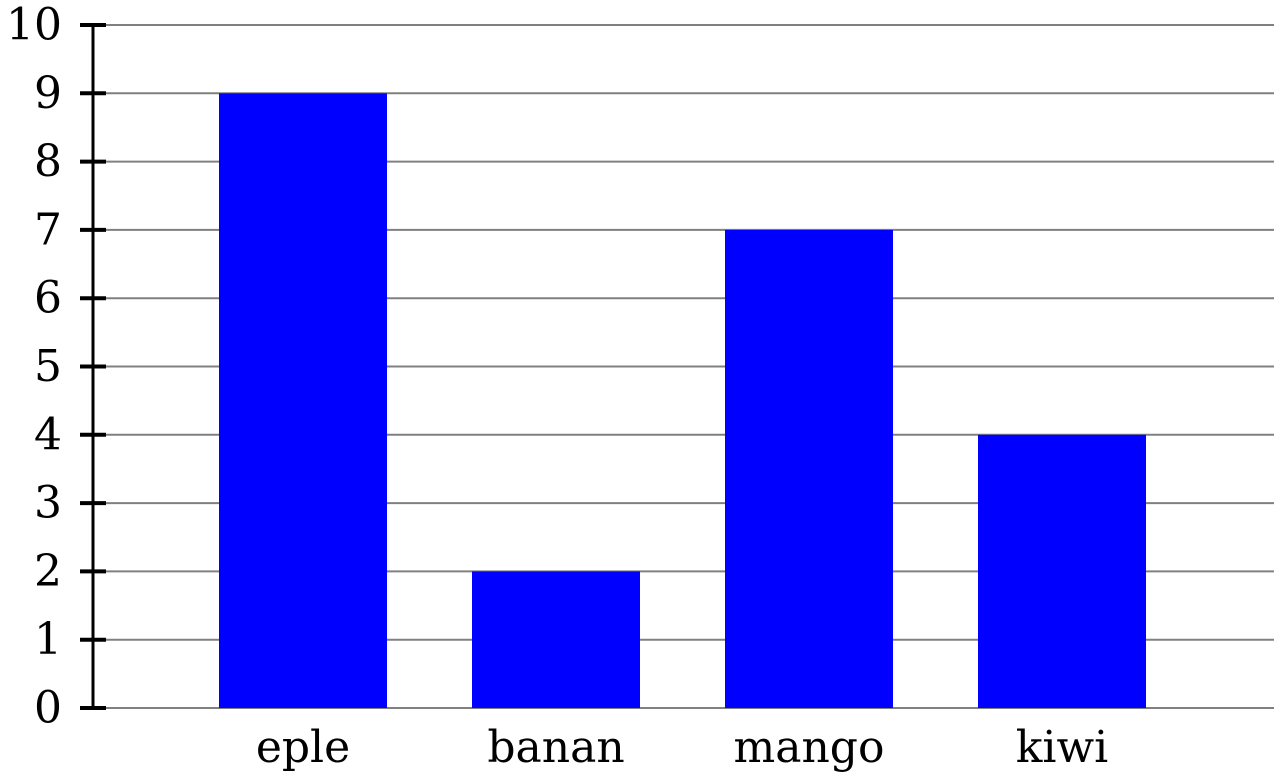 Image resolution: width=1276 pixels, height=780 pixels. Describe the element at coordinates (809, 747) in the screenshot. I see `x-category-label-mango: mango` at that location.